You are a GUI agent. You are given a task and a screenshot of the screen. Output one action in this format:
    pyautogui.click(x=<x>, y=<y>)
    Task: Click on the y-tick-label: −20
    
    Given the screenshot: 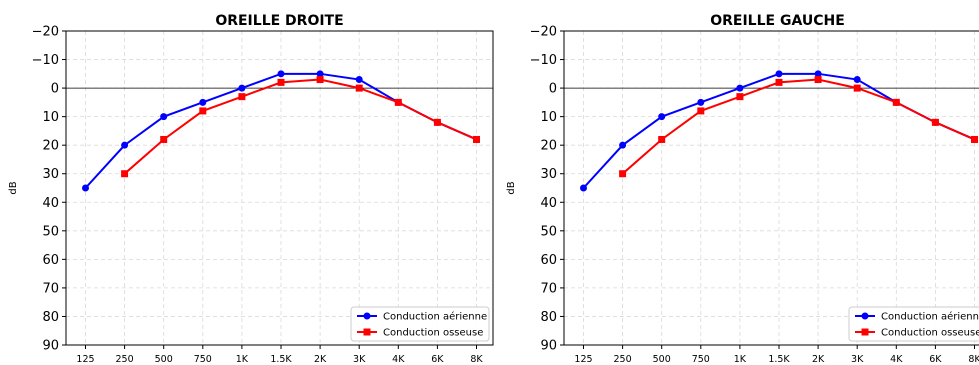 What is the action you would take?
    pyautogui.click(x=543, y=32)
    